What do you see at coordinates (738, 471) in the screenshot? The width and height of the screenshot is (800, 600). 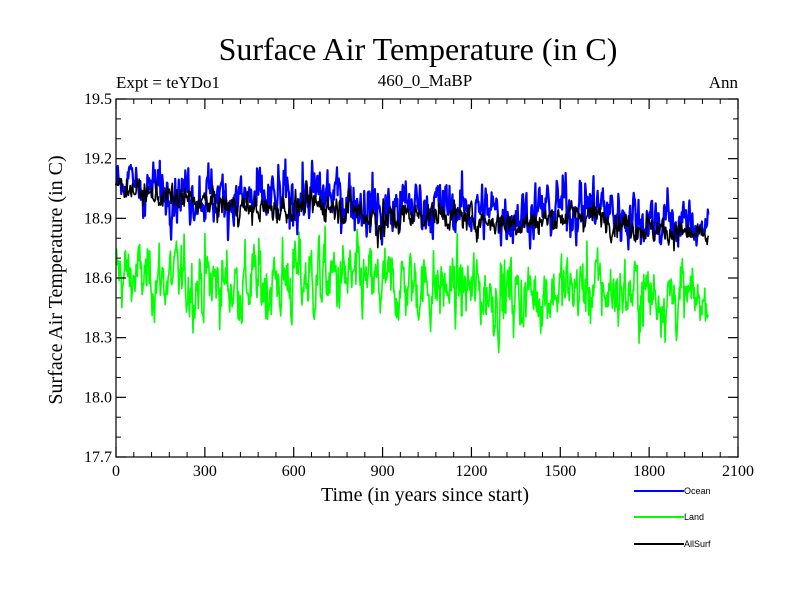 I see `x-tick-label: 2100` at bounding box center [738, 471].